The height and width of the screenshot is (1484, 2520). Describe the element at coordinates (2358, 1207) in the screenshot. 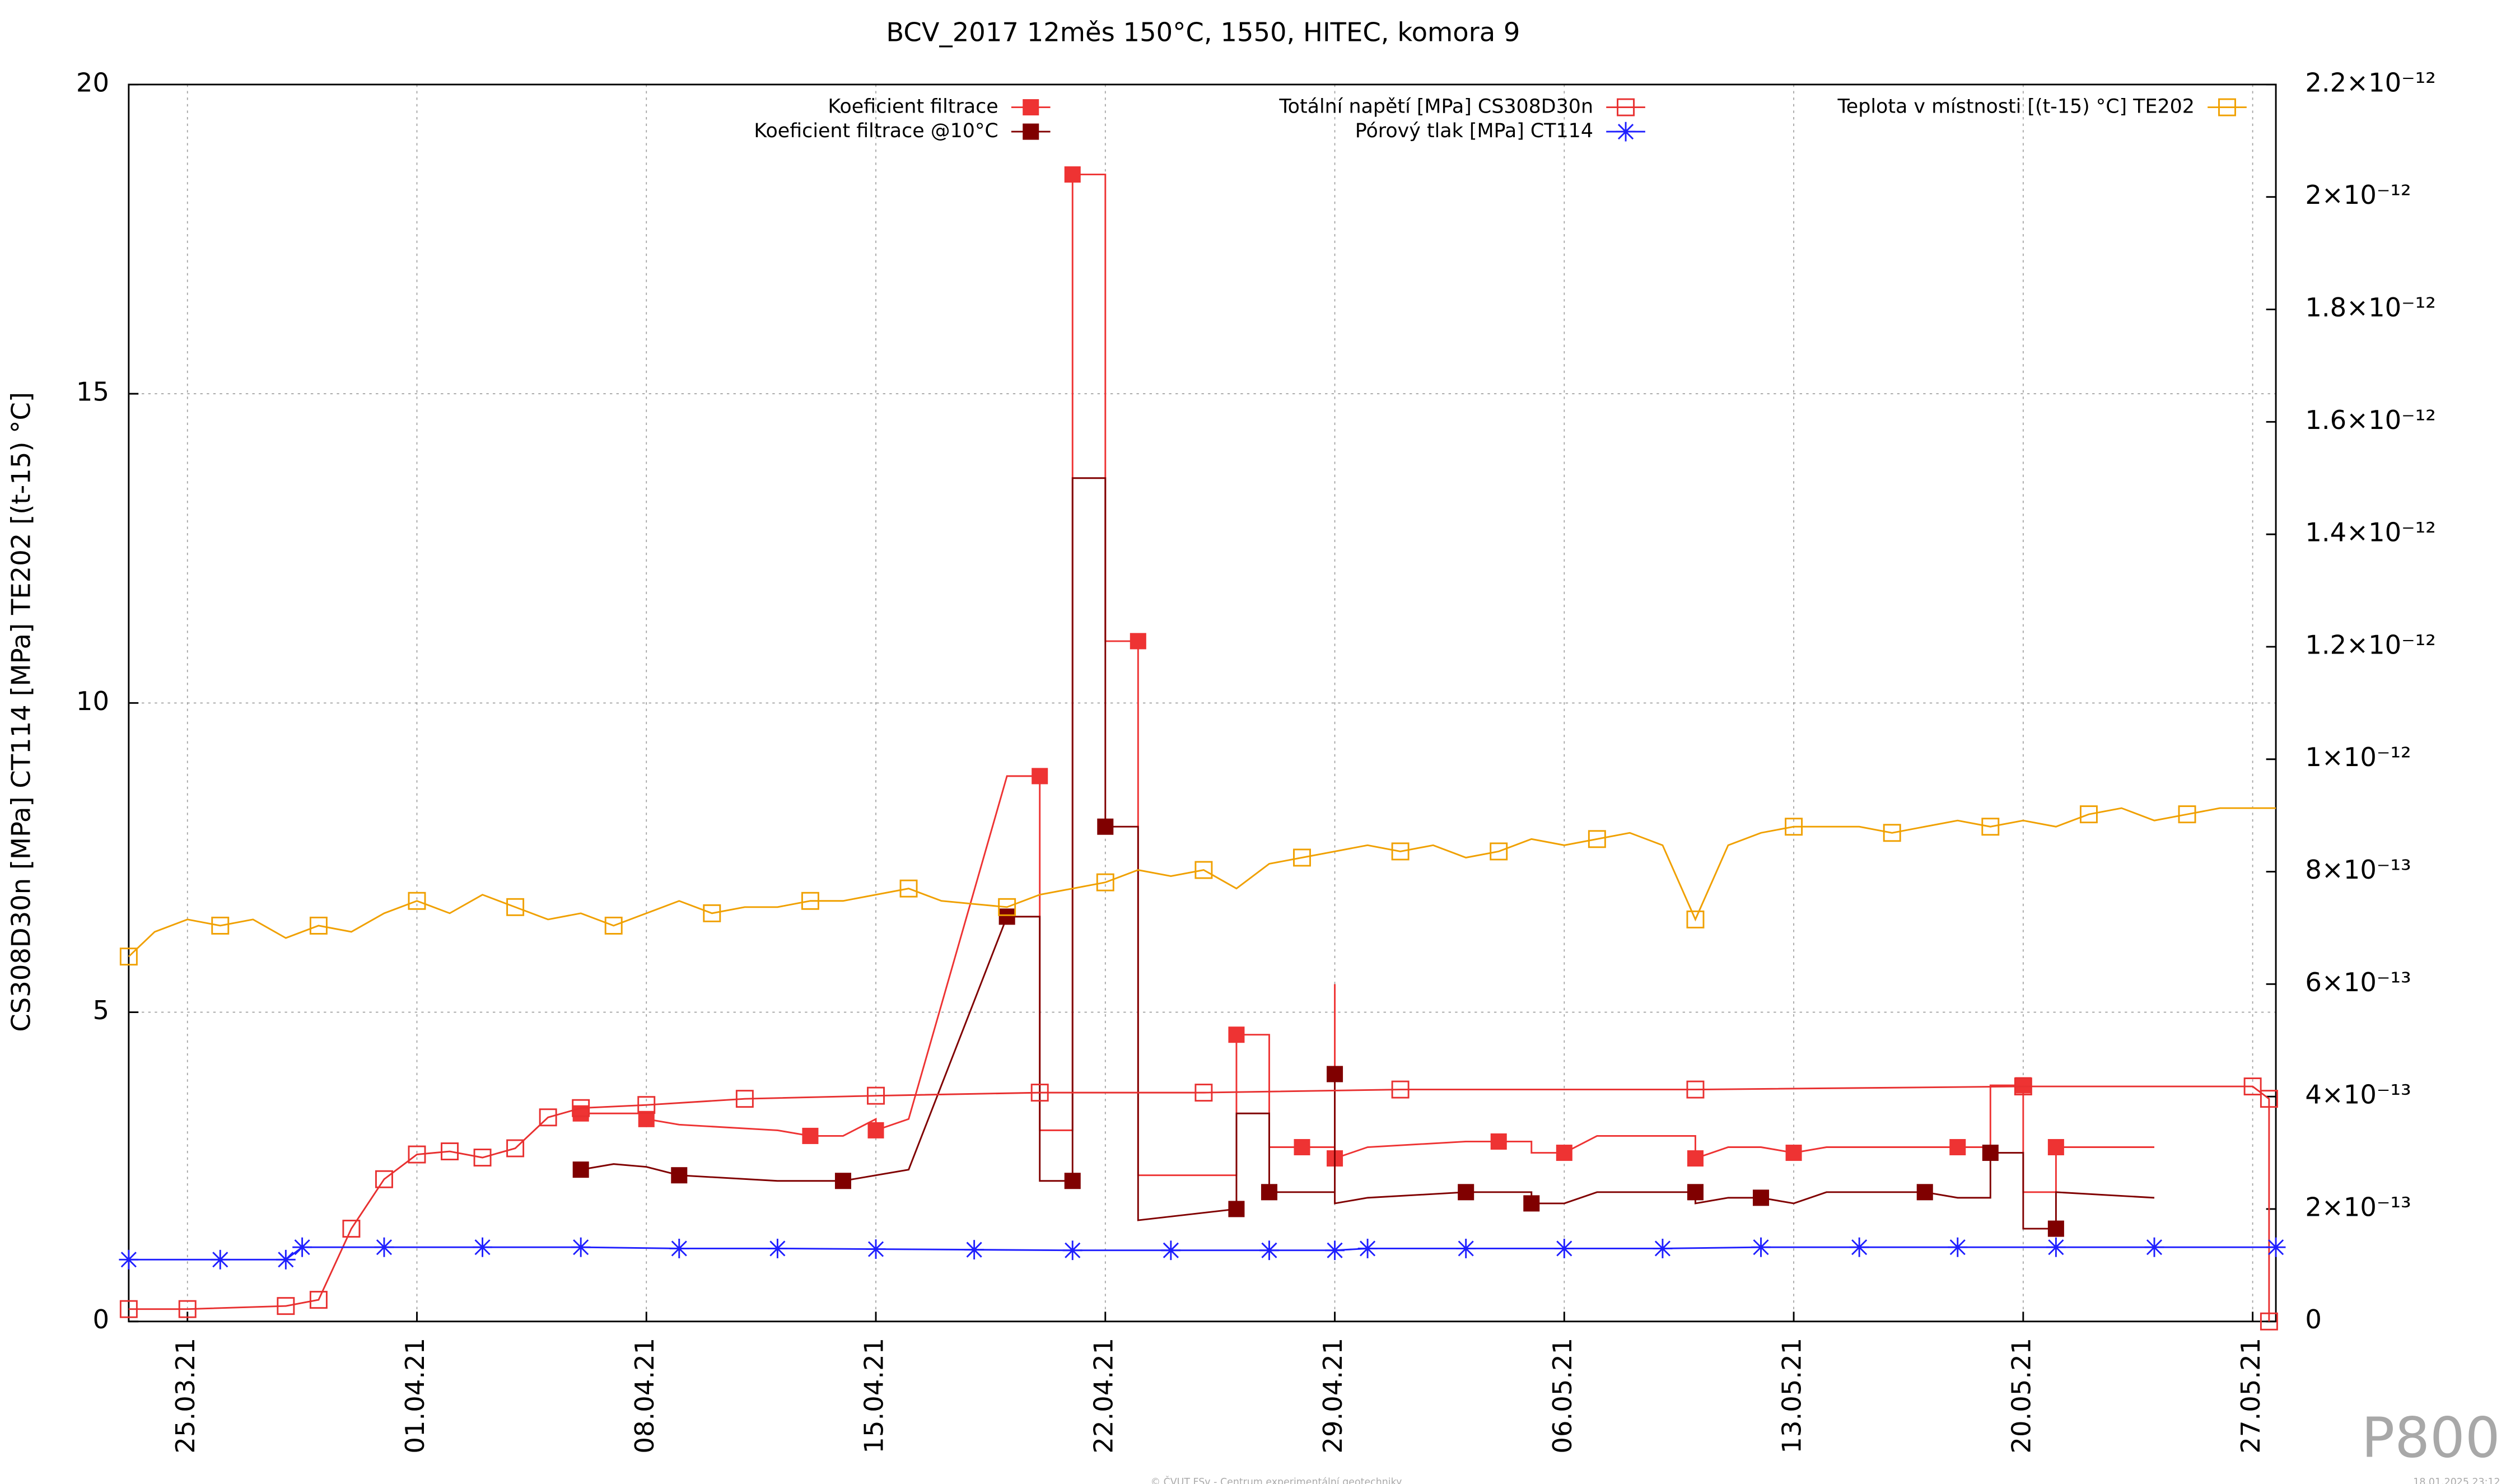

I see `y2-tick-label: 2×10⁻¹³` at that location.